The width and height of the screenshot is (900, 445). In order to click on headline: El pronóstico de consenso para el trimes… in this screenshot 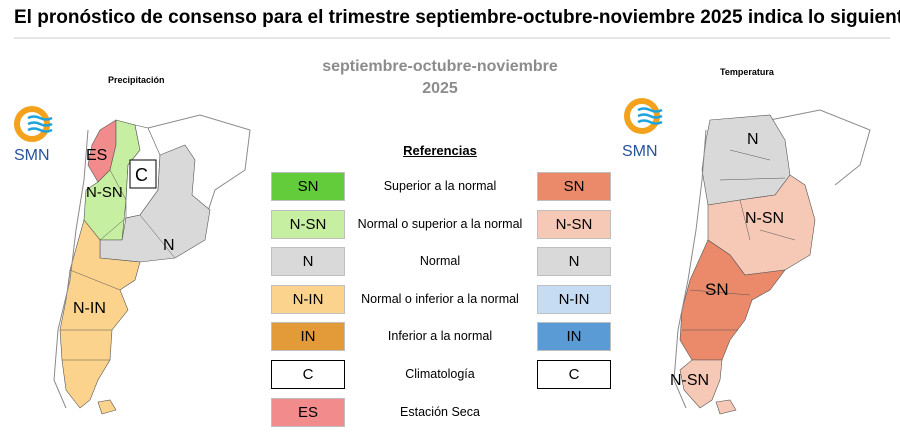, I will do `click(457, 17)`.